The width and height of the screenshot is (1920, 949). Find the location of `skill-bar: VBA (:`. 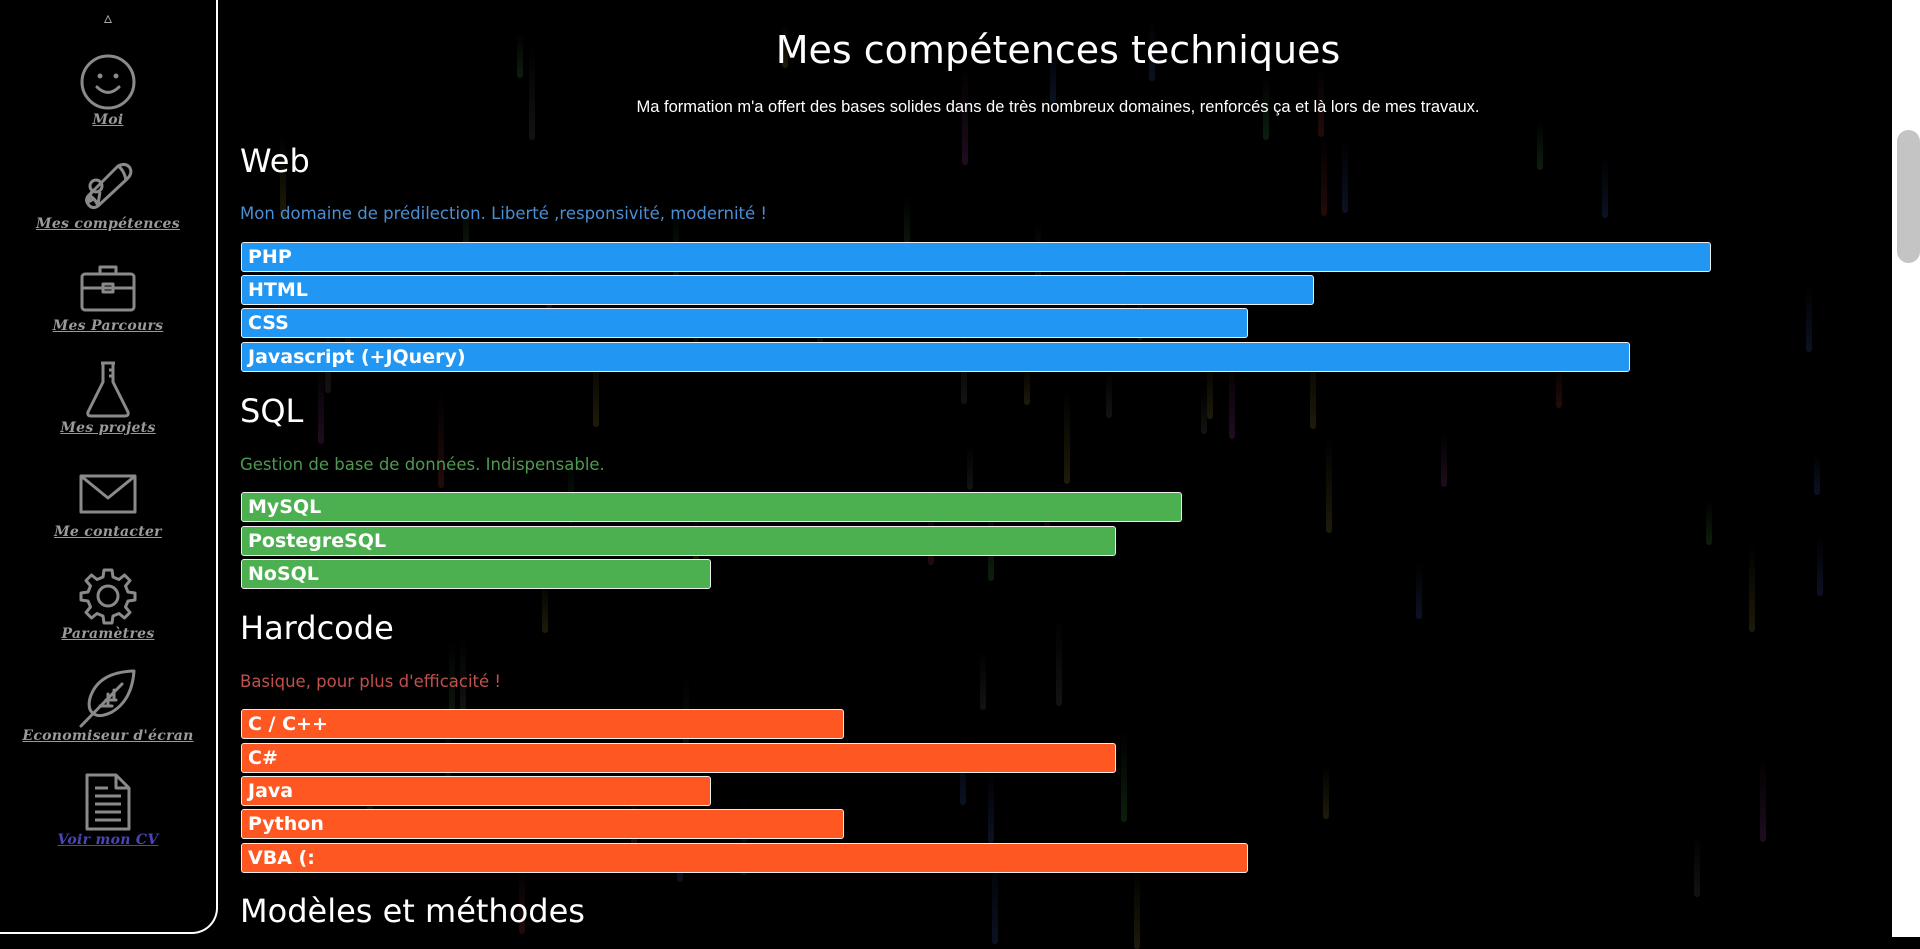

skill-bar: VBA (: is located at coordinates (744, 858).